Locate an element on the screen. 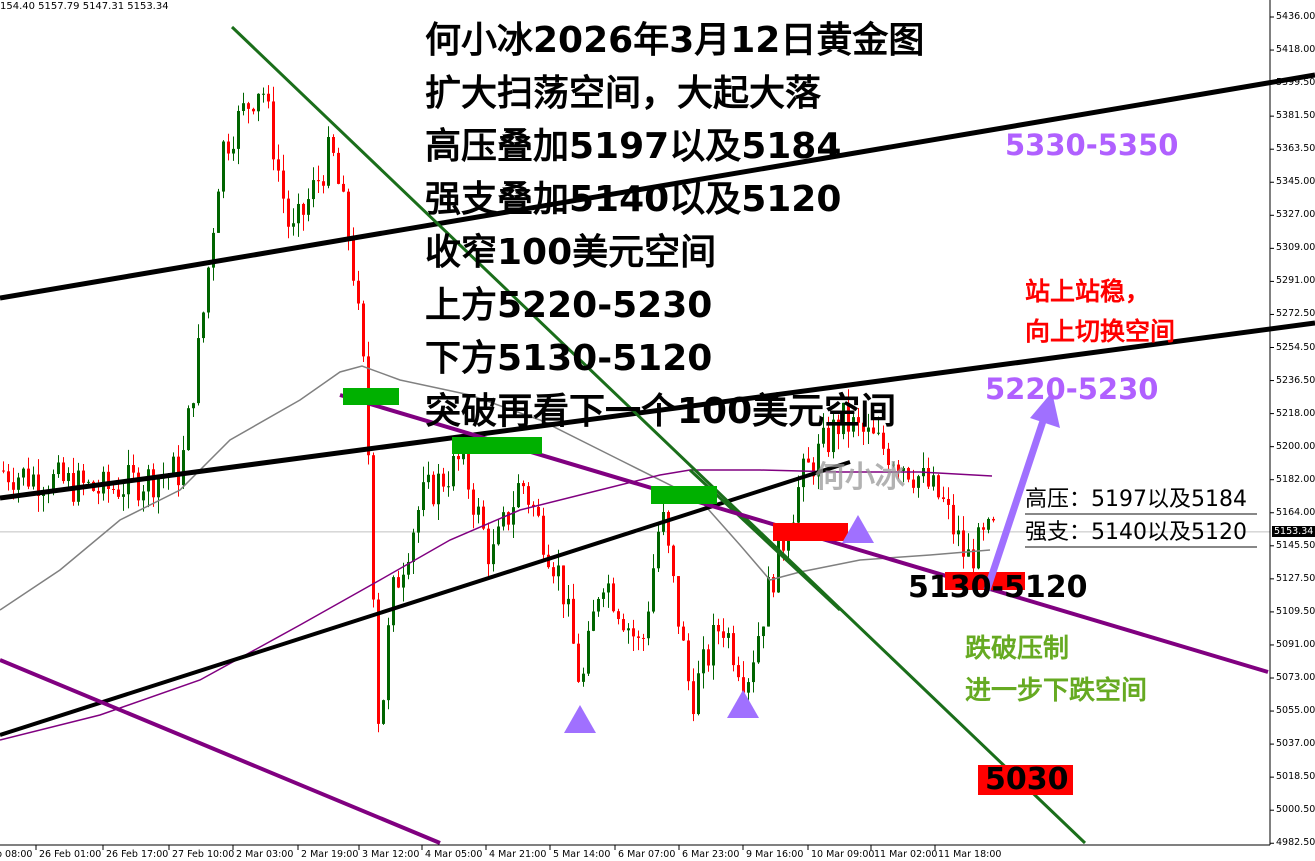  analysis-line: 高压叠加5197以及5184 is located at coordinates (633, 146).